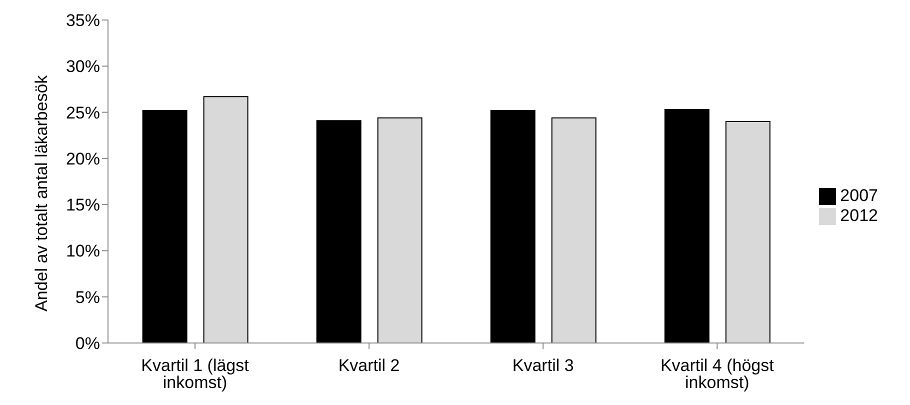  I want to click on y-axis-title: Andel av totalt antal läkarbesök, so click(42, 193).